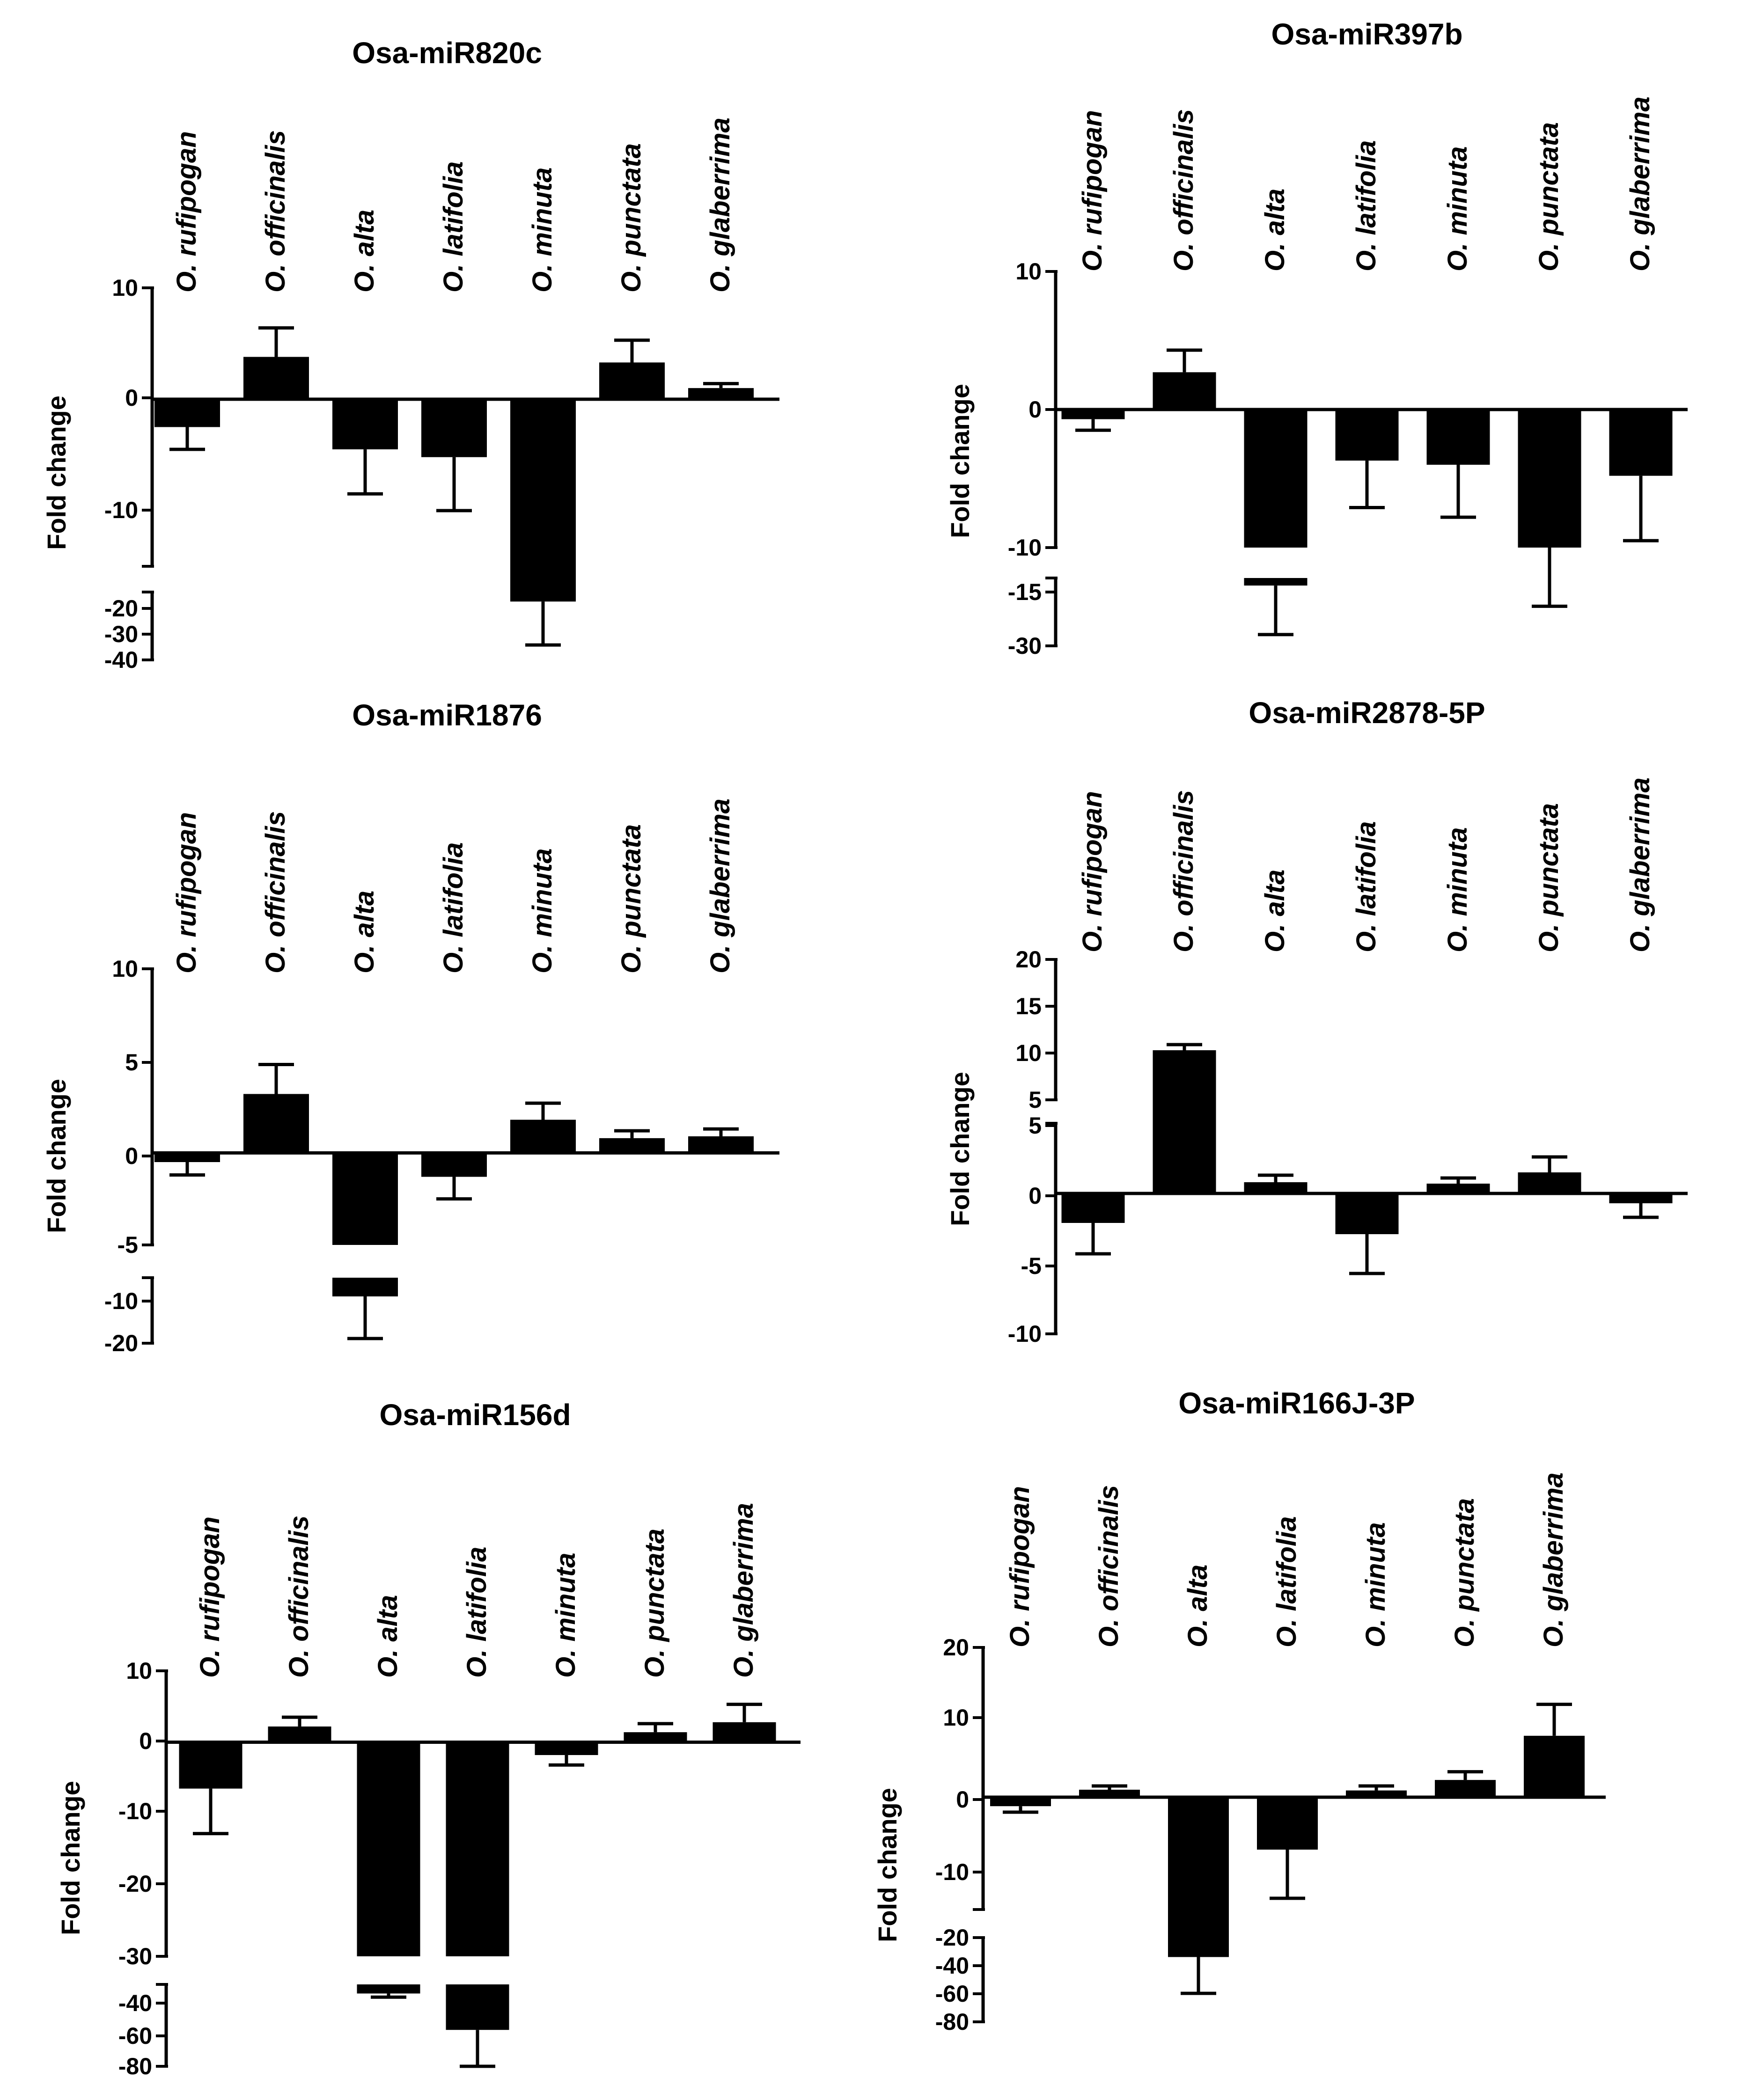  What do you see at coordinates (1367, 713) in the screenshot?
I see `chart-title: Osa-miR2878-5P` at bounding box center [1367, 713].